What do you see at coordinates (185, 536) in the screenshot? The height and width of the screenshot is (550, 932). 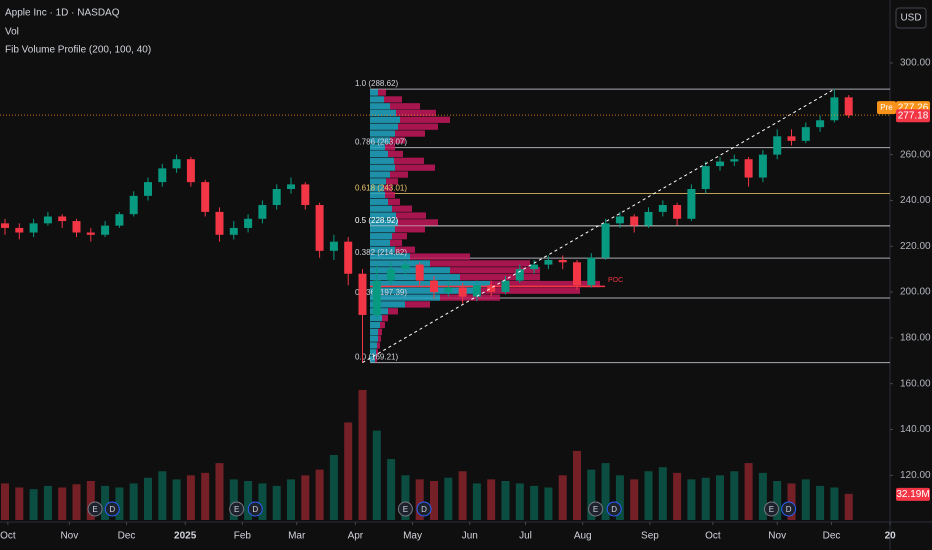 I see `x-tick-label: 2025` at bounding box center [185, 536].